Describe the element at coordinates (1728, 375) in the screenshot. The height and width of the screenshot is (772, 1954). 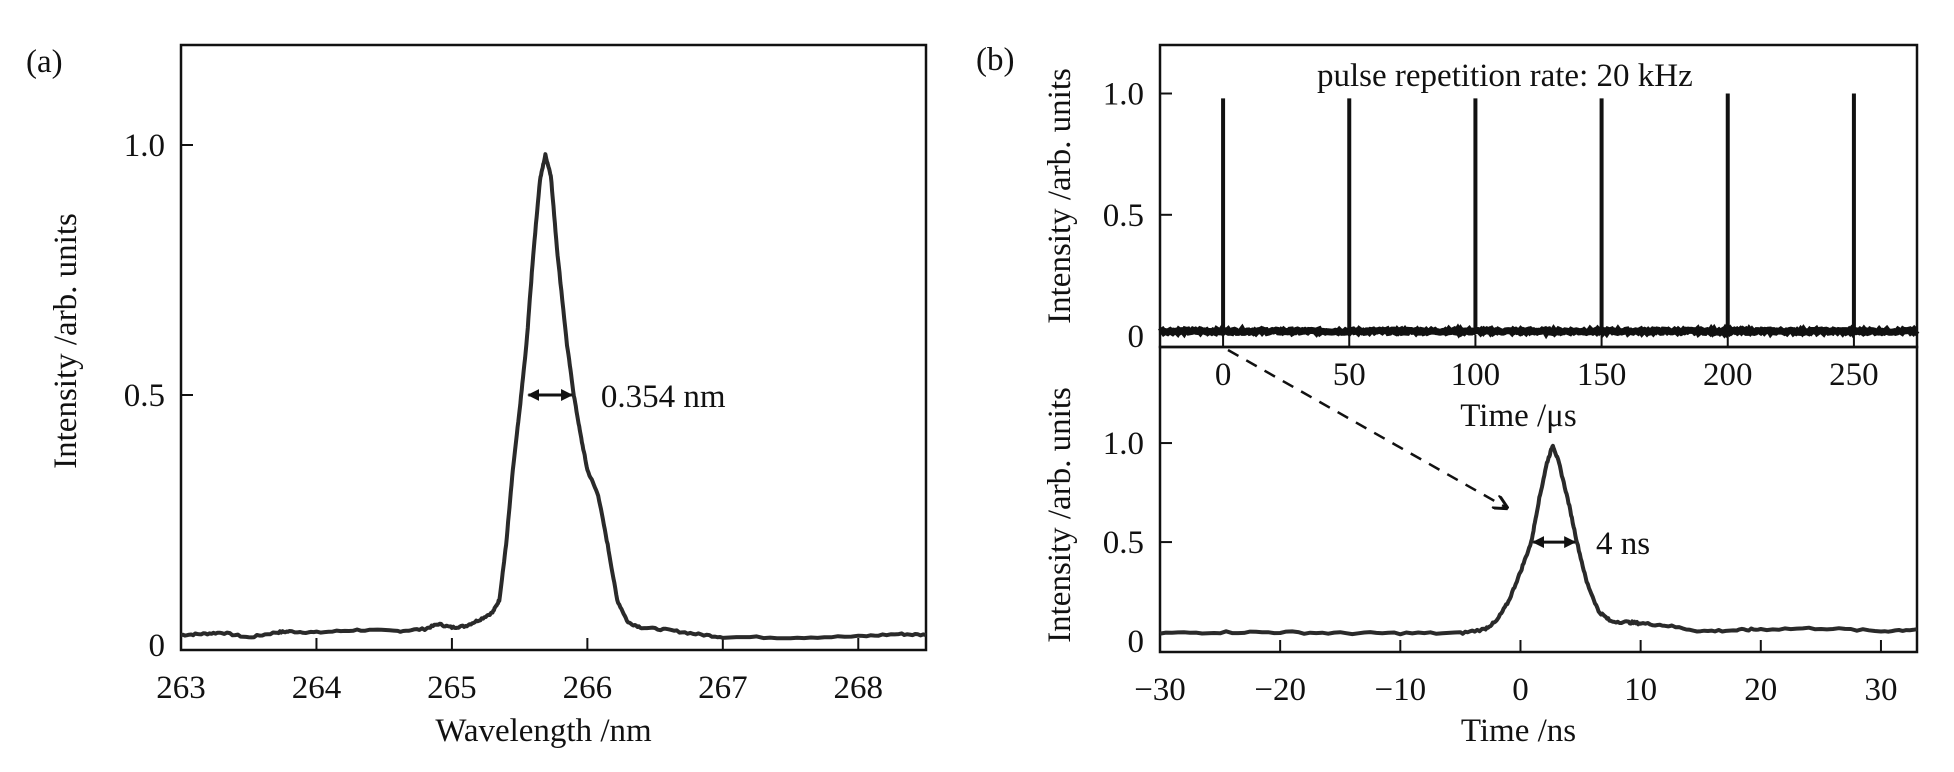
I see `x-tick-label: 200` at that location.